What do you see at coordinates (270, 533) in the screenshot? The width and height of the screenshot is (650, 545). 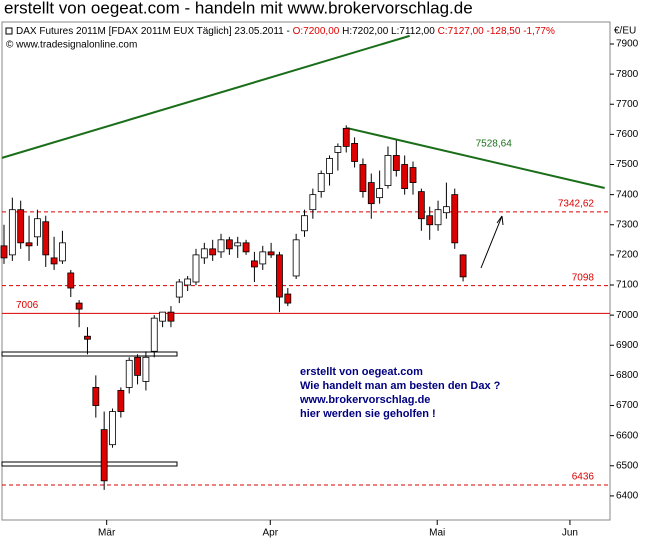 I see `x-tick-label: Apr` at bounding box center [270, 533].